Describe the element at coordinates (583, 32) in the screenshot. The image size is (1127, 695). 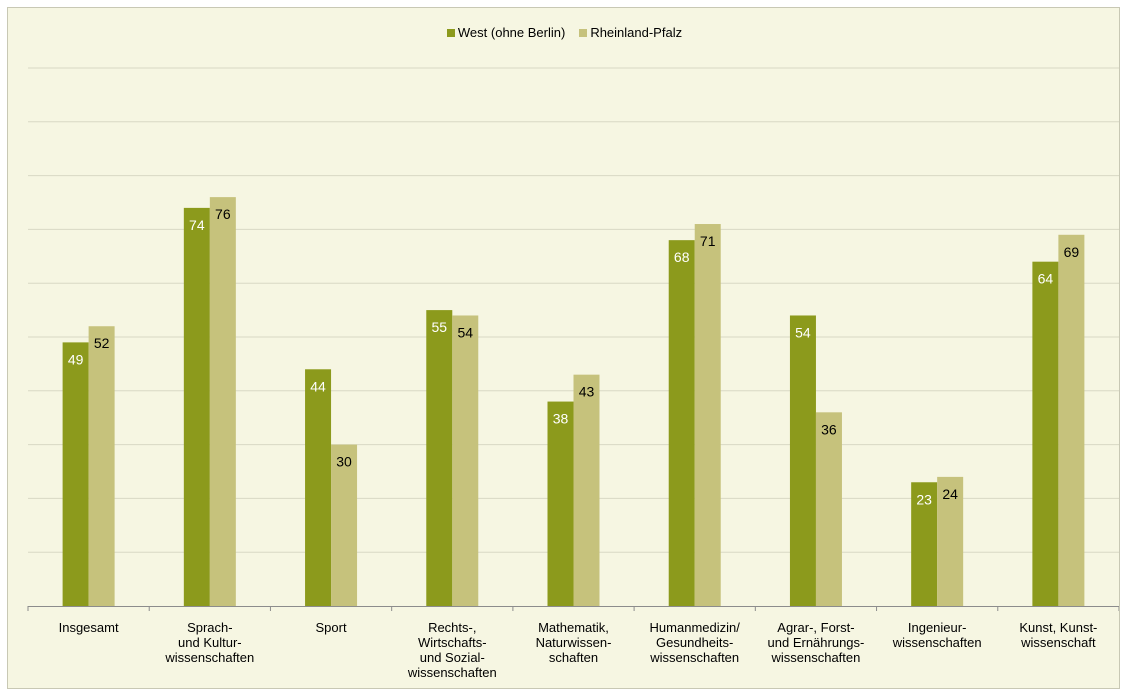
I see `legend-swatch-rlp` at that location.